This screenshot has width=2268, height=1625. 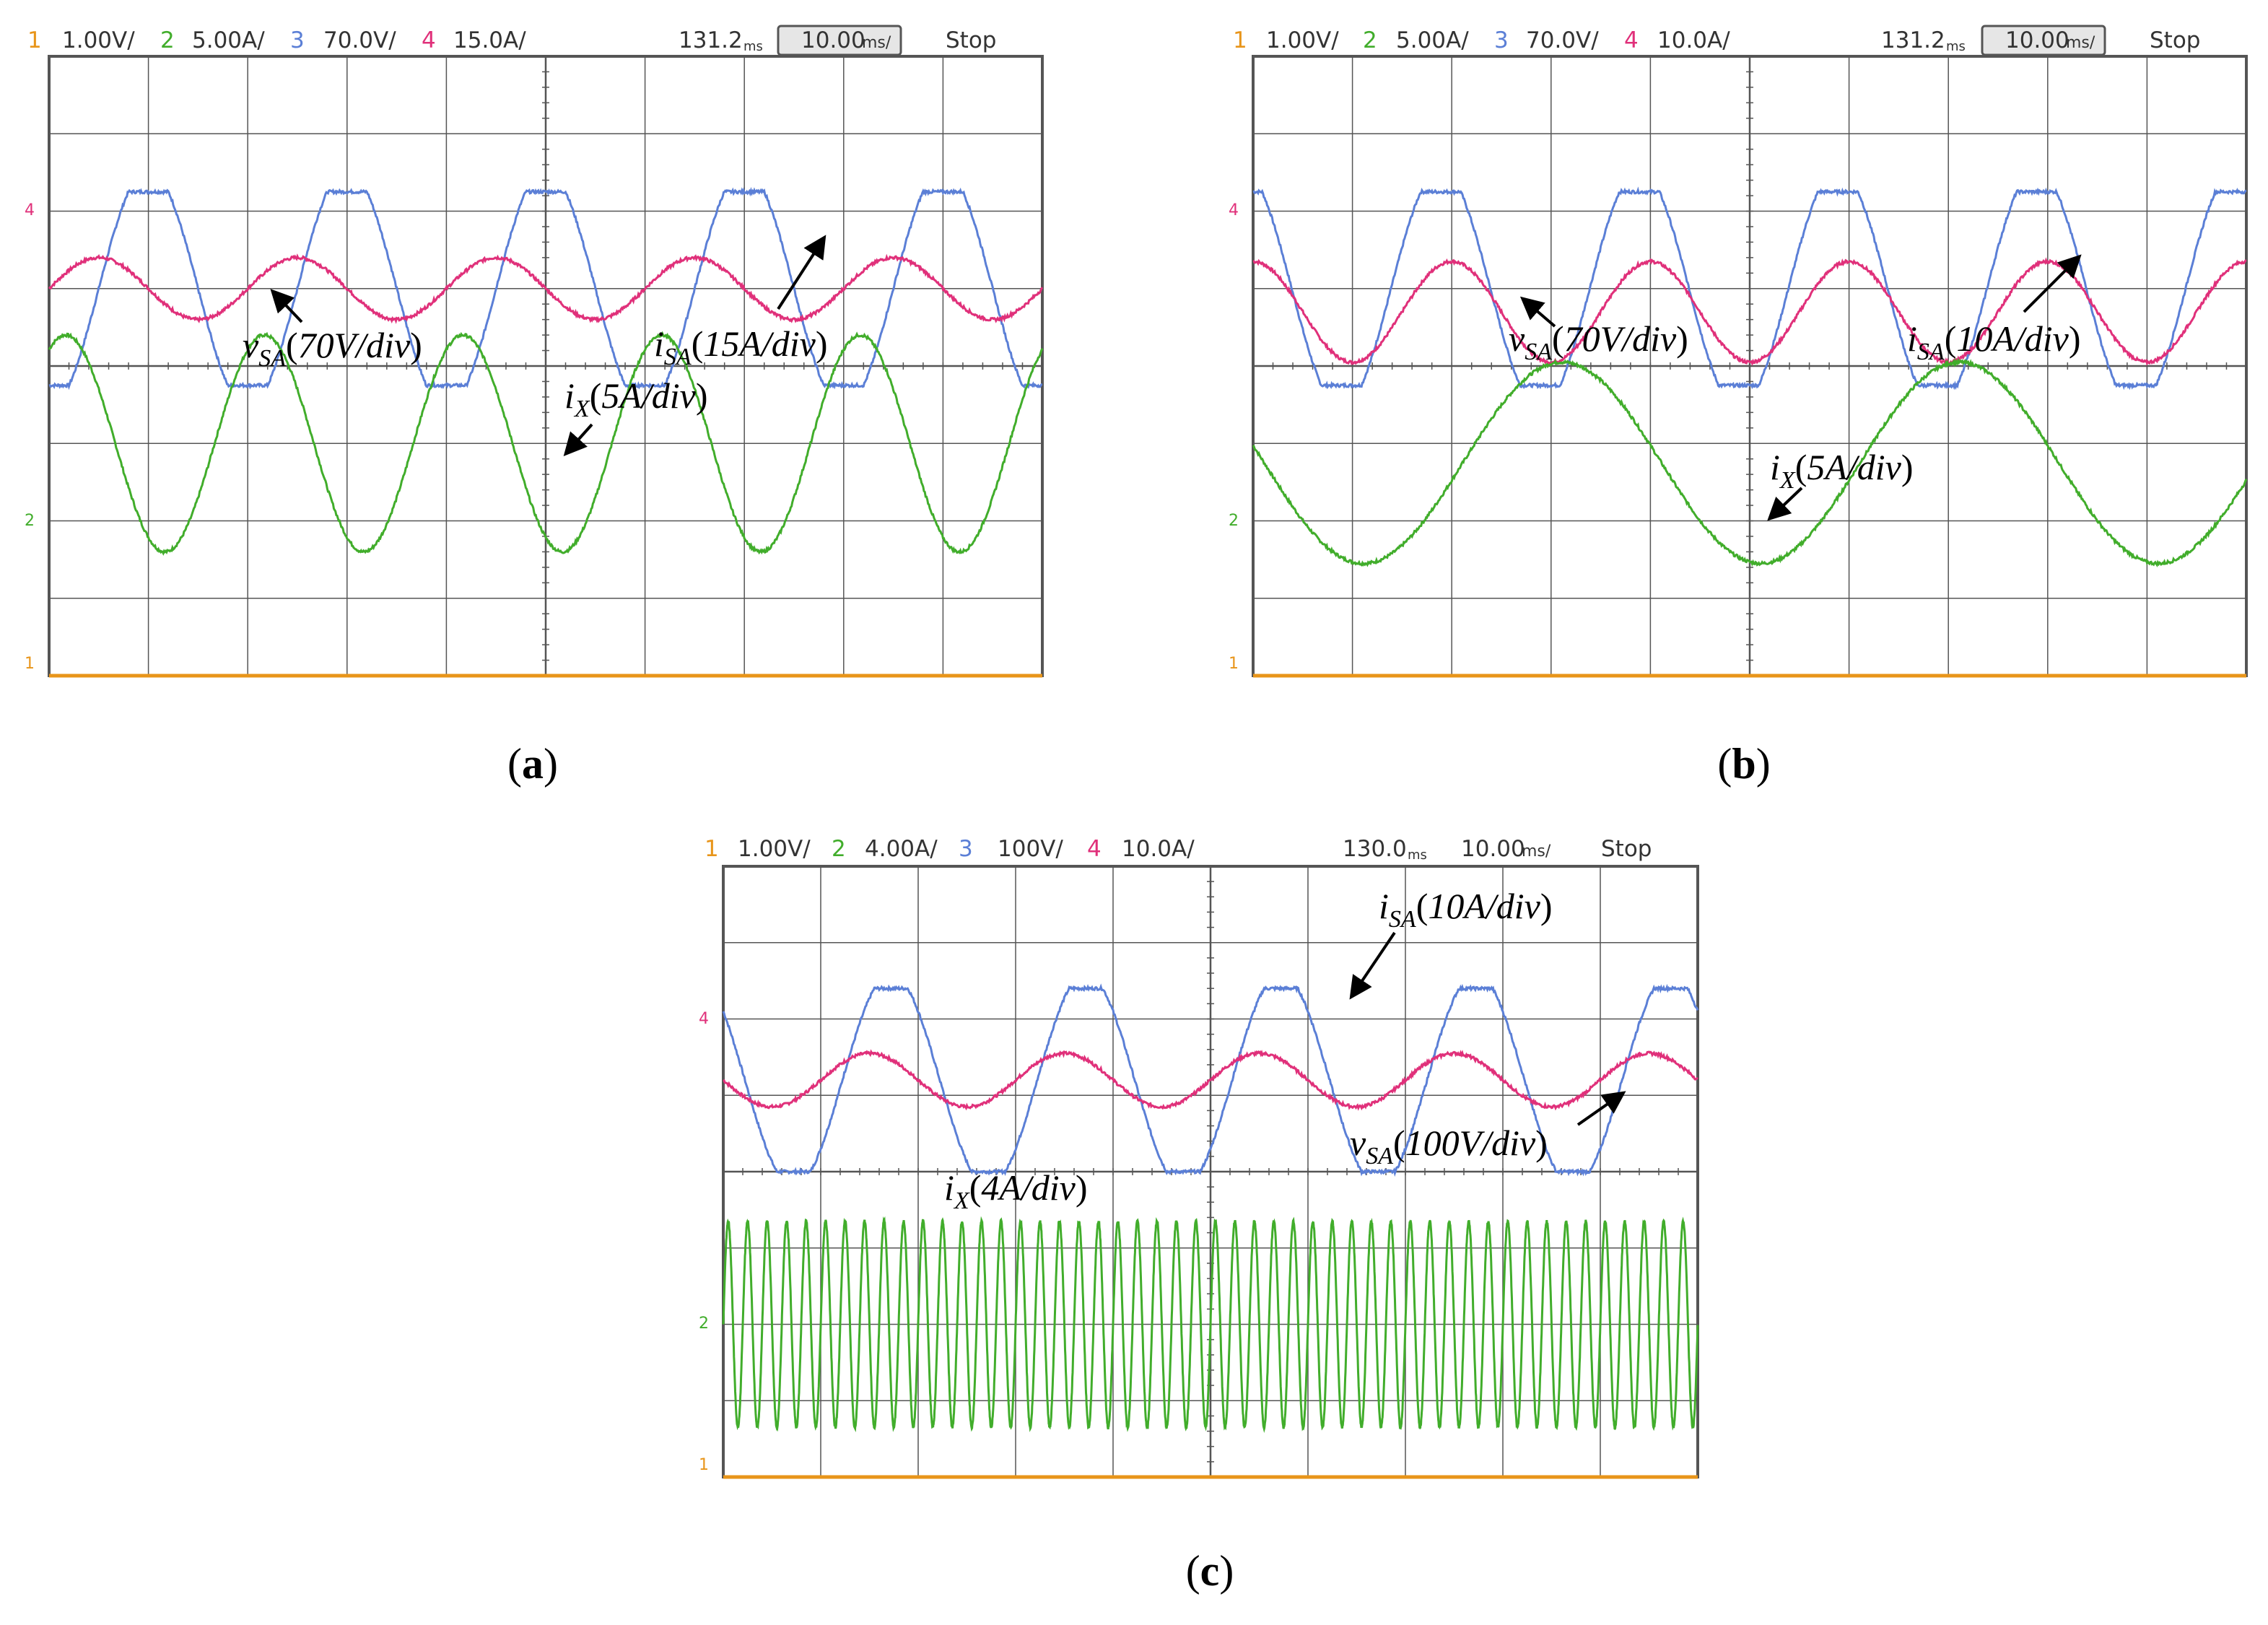 I want to click on marker-ch4-b: 4, so click(x=1234, y=210).